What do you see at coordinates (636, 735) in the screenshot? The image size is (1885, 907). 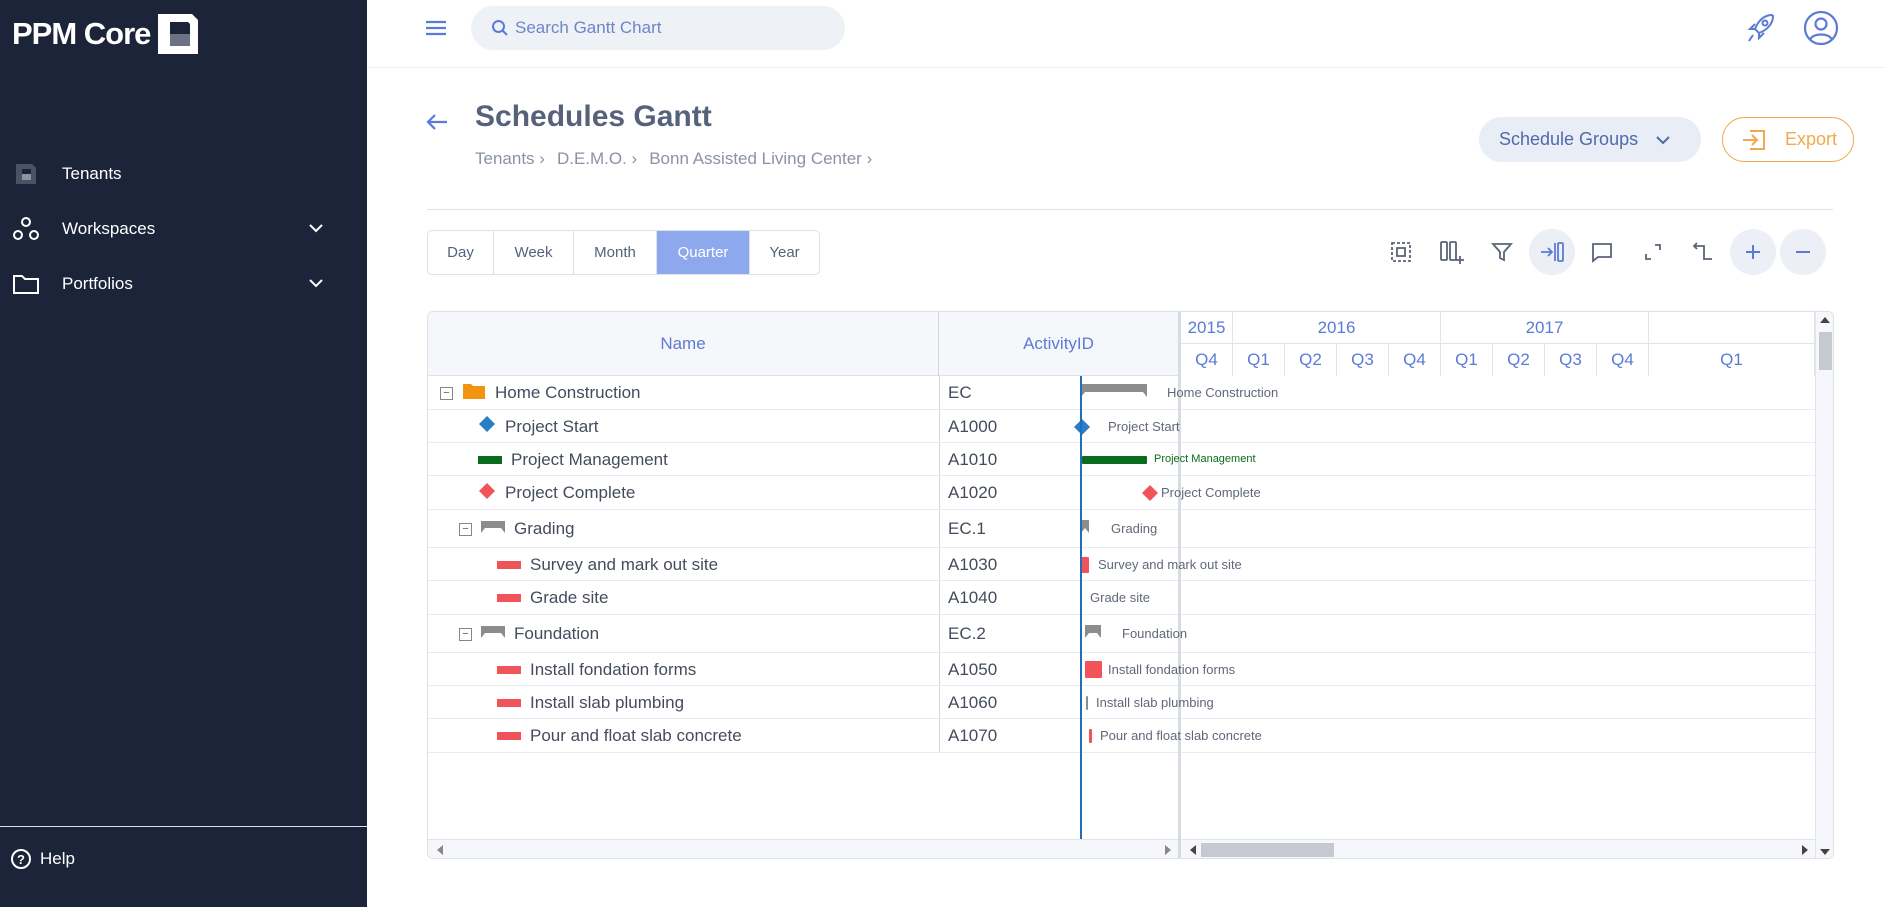 I see `row-name: Pour and float slab concrete` at bounding box center [636, 735].